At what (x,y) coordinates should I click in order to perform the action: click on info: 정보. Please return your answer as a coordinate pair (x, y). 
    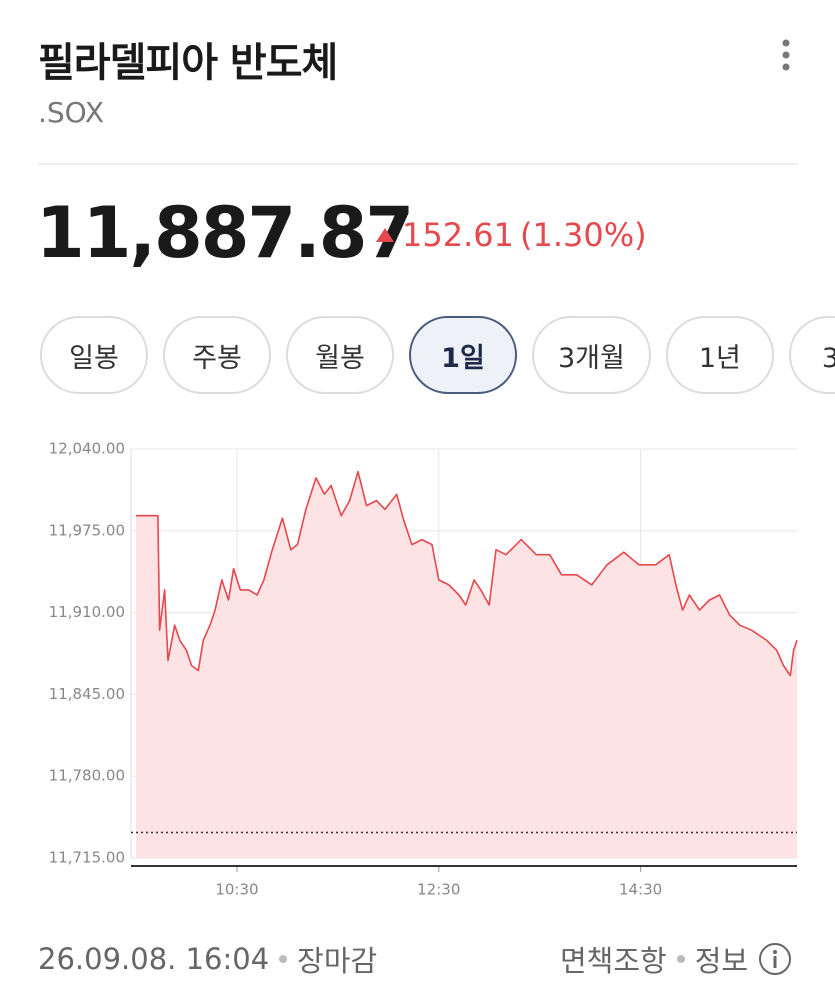
    Looking at the image, I should click on (721, 961).